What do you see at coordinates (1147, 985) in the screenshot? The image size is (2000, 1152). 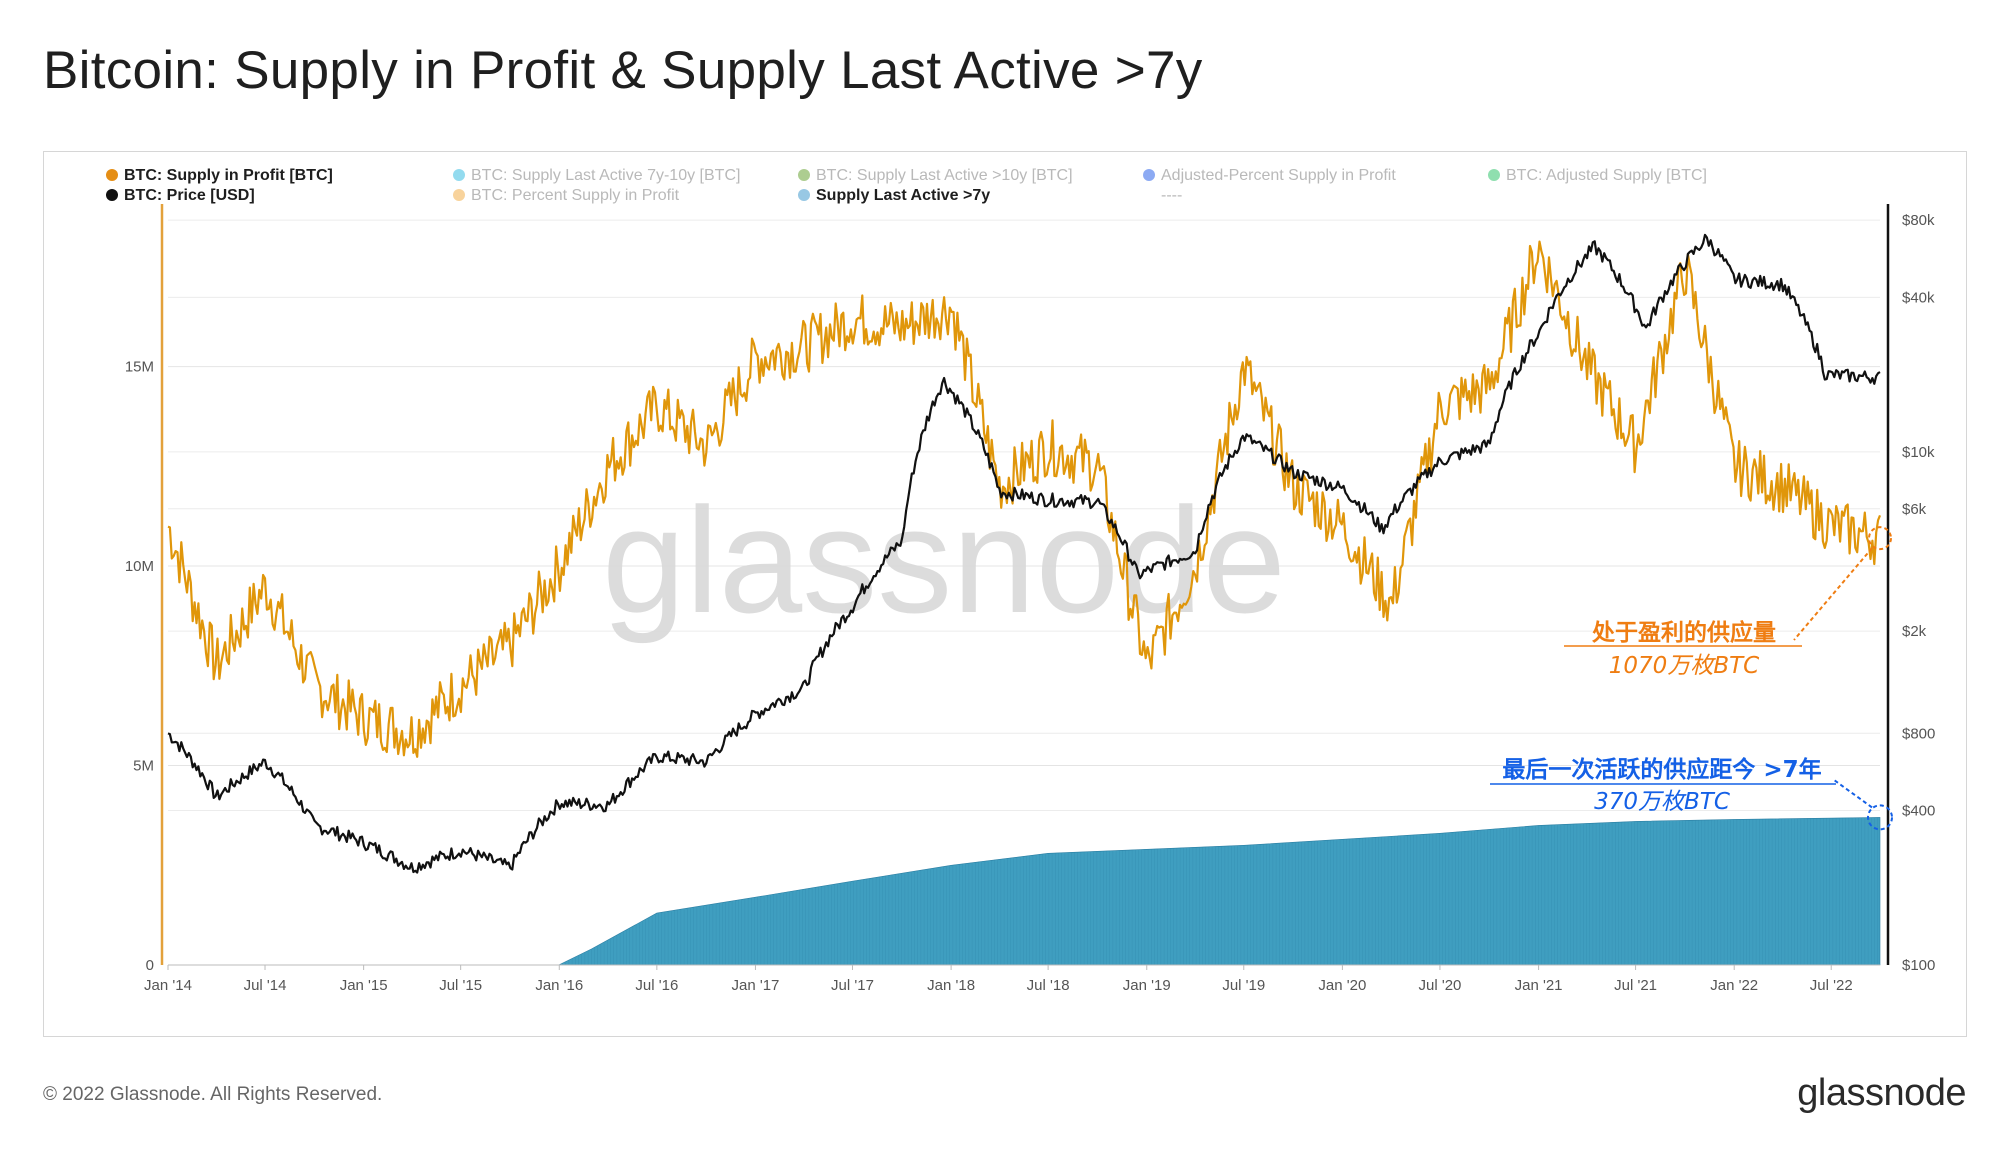 I see `x-tick-label: Jan '19` at bounding box center [1147, 985].